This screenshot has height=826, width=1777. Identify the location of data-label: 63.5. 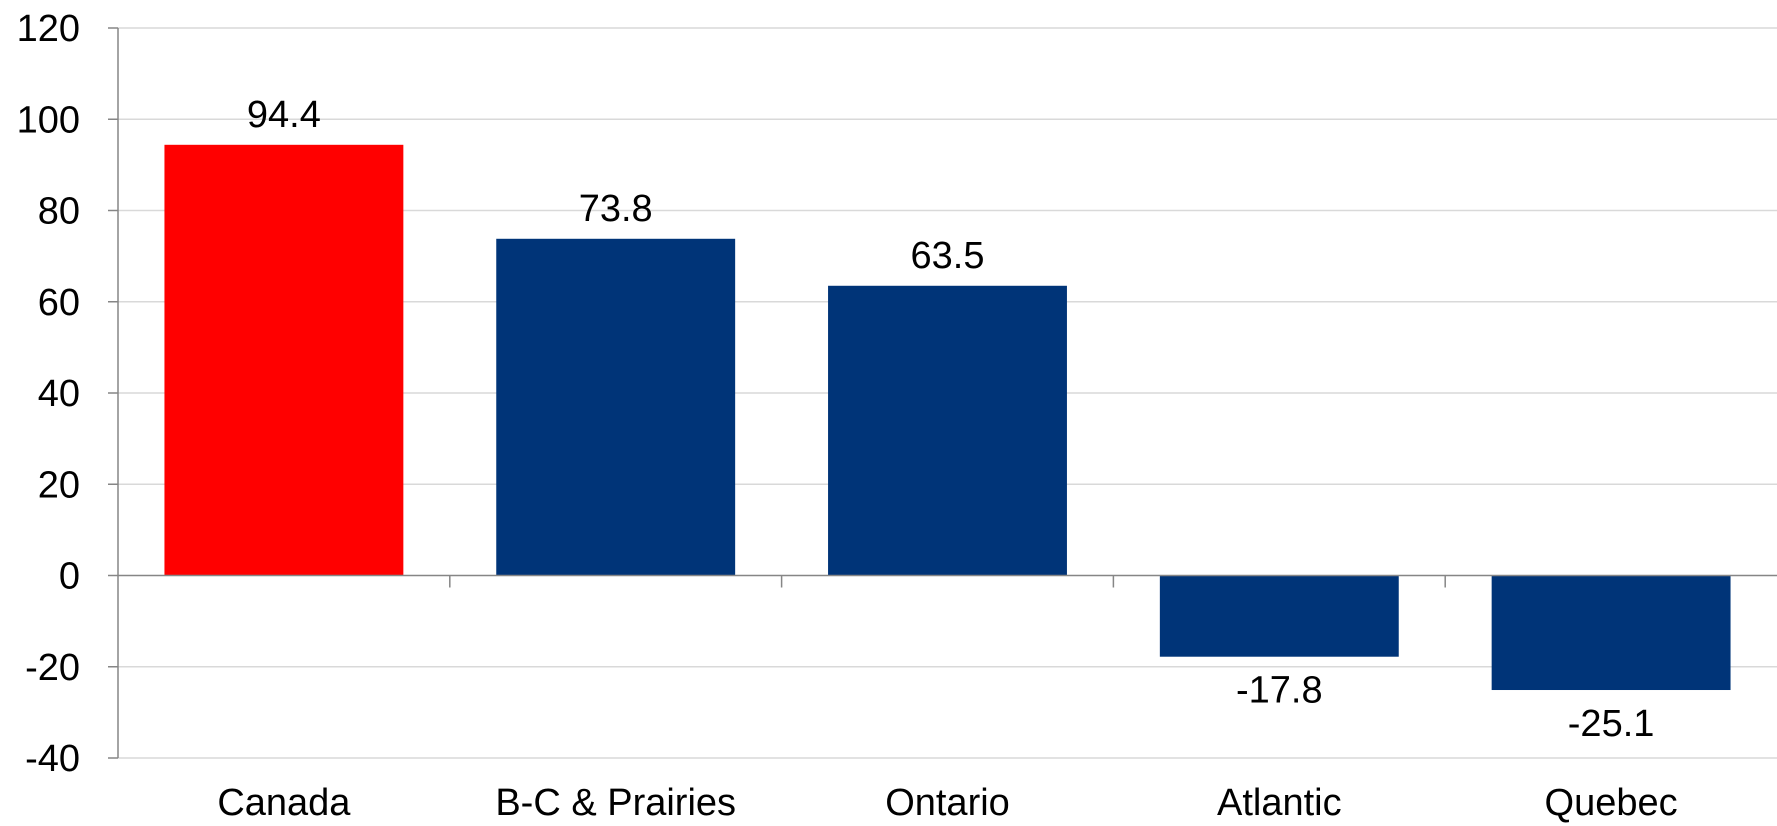
(948, 256).